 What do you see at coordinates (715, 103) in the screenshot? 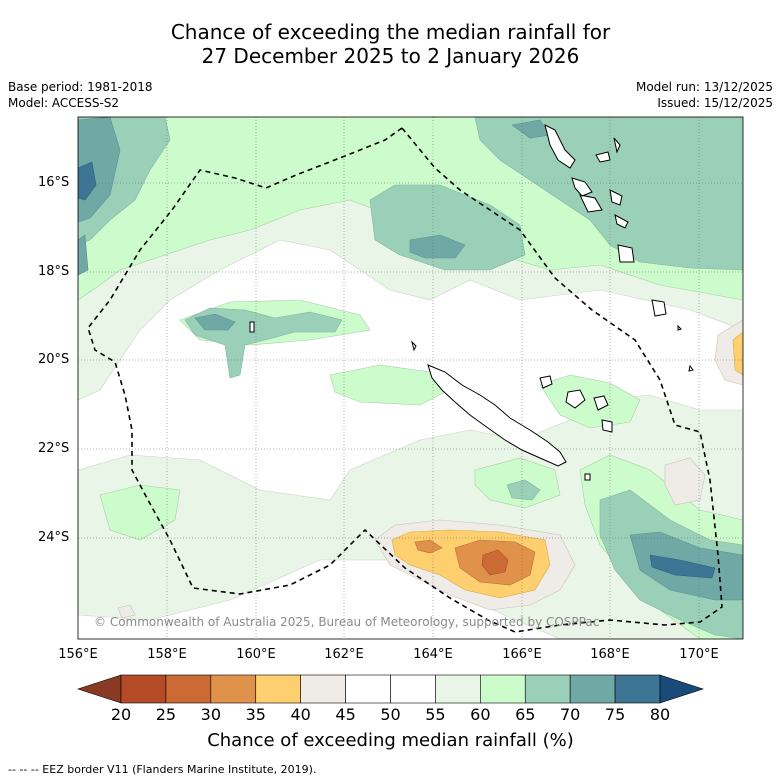
I see `issued-date: Issued: 15/12/2025` at bounding box center [715, 103].